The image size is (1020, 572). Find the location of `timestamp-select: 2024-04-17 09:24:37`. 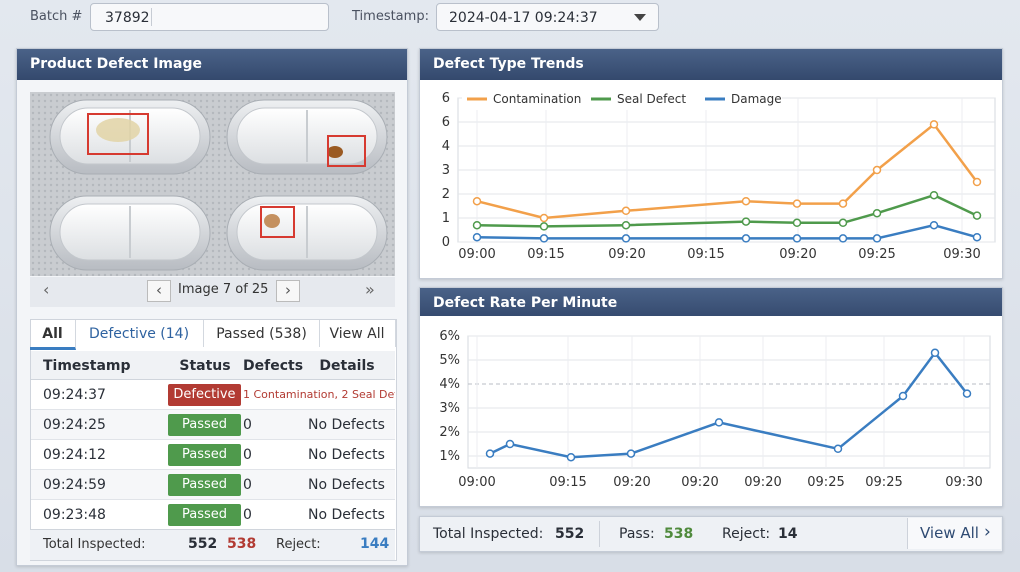

timestamp-select: 2024-04-17 09:24:37 is located at coordinates (547, 17).